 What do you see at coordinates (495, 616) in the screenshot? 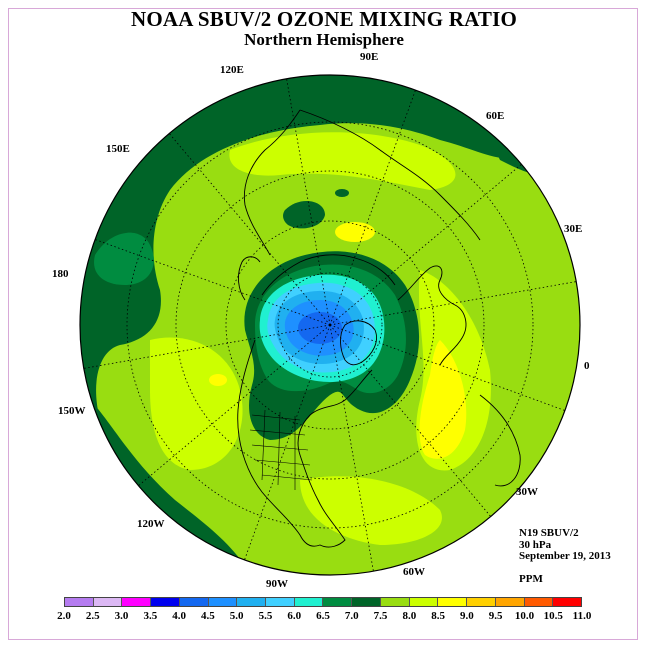
I see `color-scale-tick-label: 9.5` at bounding box center [495, 616].